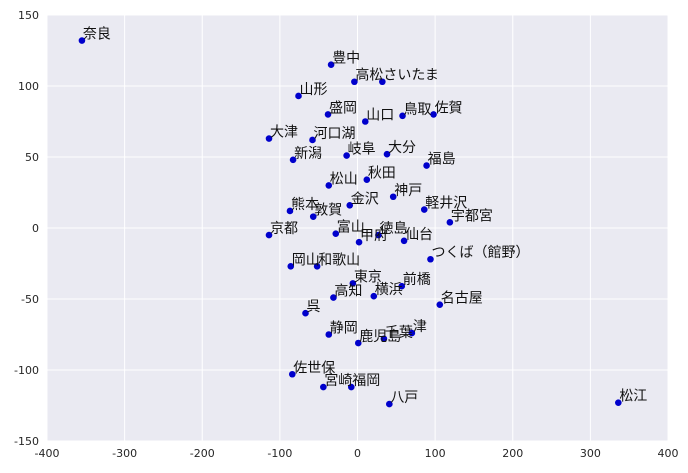  What do you see at coordinates (344, 329) in the screenshot?
I see `point-label: 静岡` at bounding box center [344, 329].